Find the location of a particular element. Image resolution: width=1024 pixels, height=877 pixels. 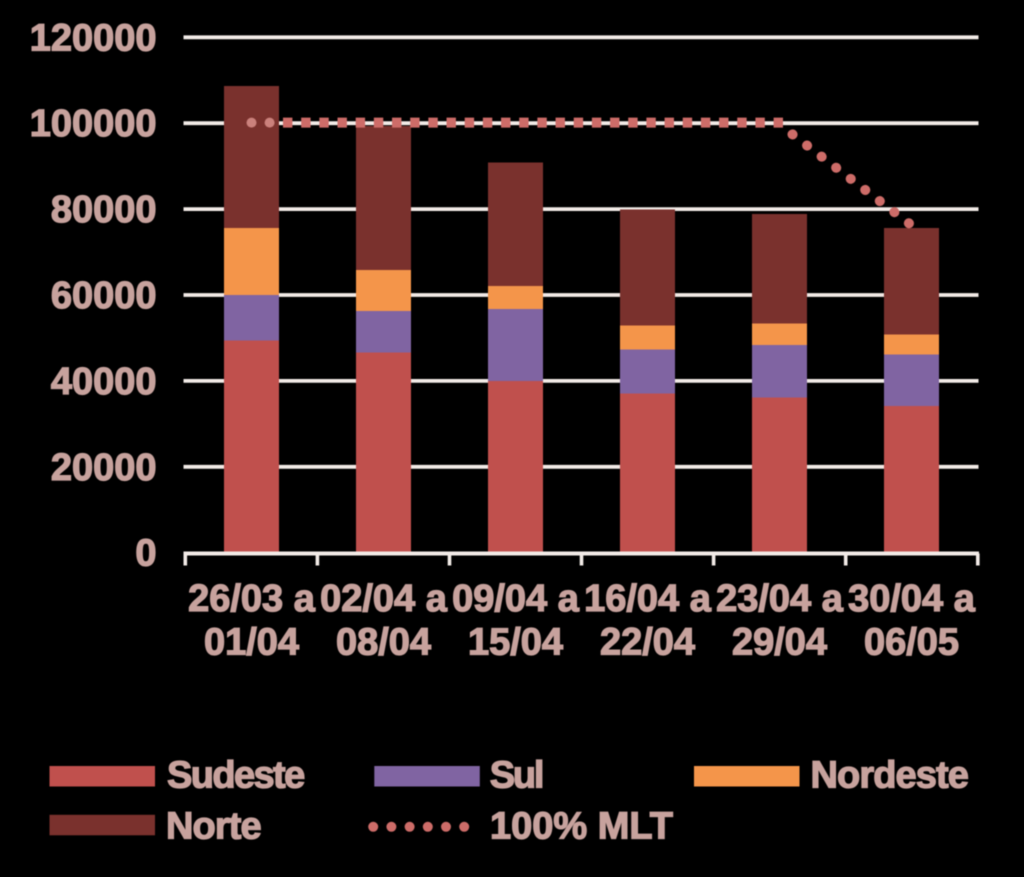

svg-text: 09/04 a is located at coordinates (516, 599).